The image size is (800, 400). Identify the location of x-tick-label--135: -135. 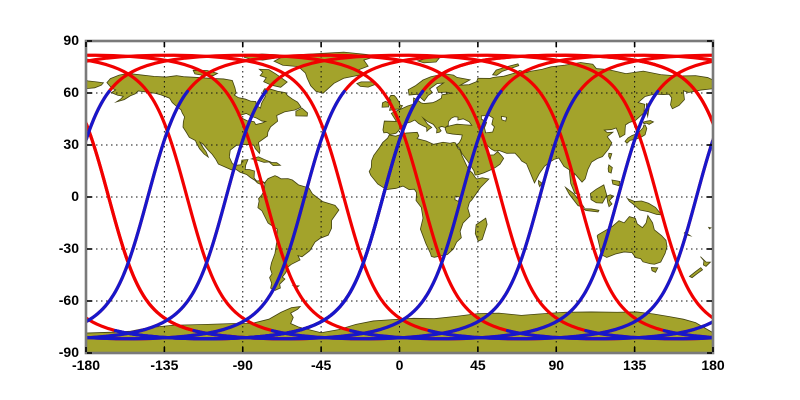
(164, 365).